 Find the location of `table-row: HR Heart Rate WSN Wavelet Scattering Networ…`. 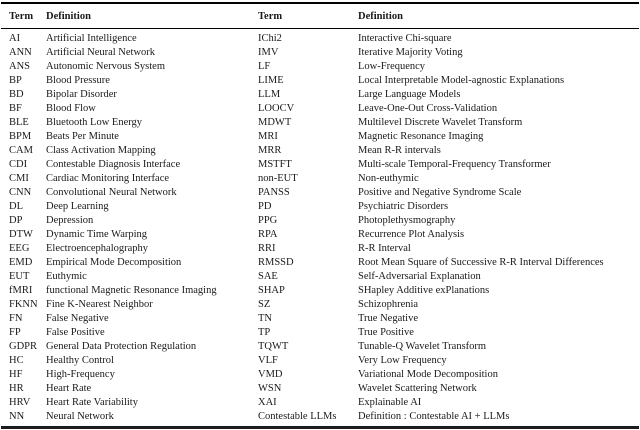

table-row: HR Heart Rate WSN Wavelet Scattering Networ… is located at coordinates (320, 389).